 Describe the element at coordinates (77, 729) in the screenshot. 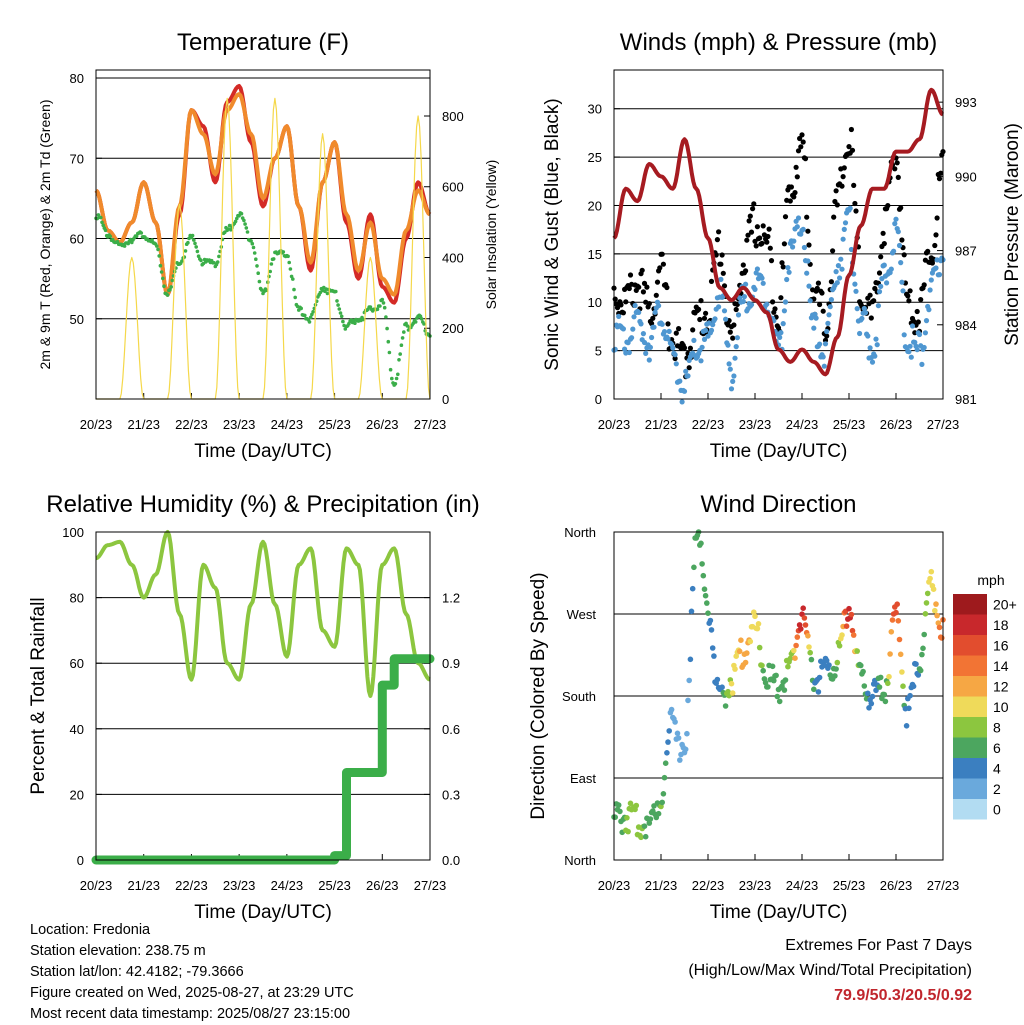

I see `y-tick-label: 40` at that location.